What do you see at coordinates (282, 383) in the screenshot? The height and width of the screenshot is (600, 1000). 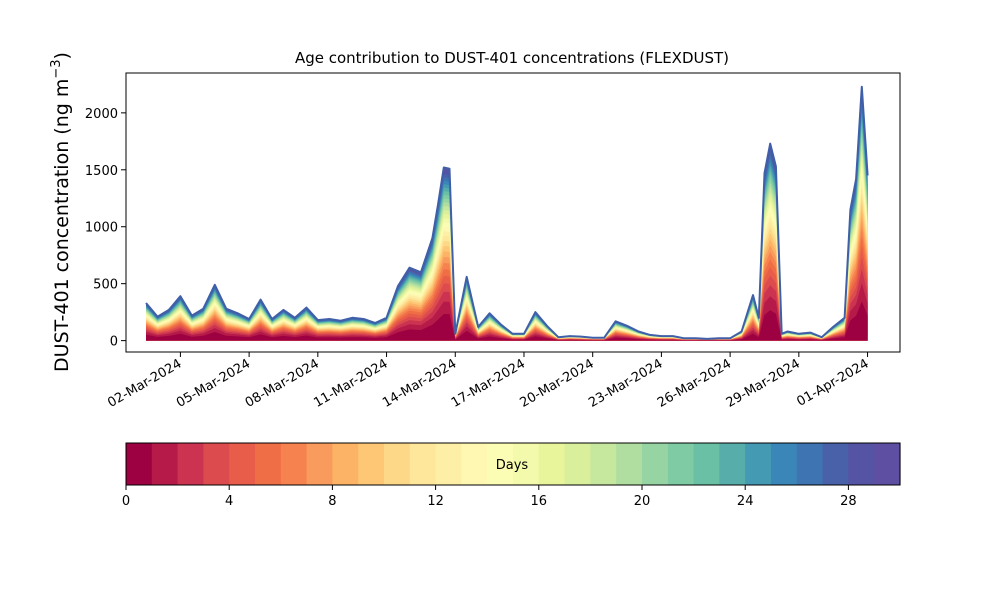 I see `x-tick-label: 08-Mar-2024` at bounding box center [282, 383].